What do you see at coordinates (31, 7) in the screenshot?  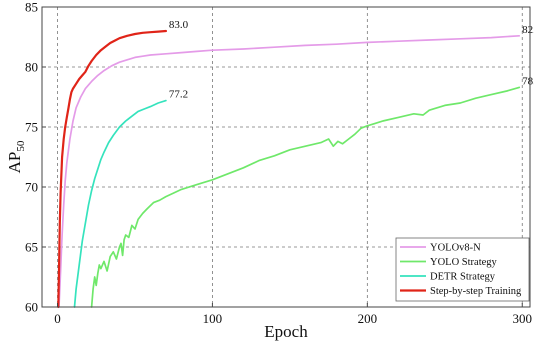 I see `y-tick-label: 85` at bounding box center [31, 7].